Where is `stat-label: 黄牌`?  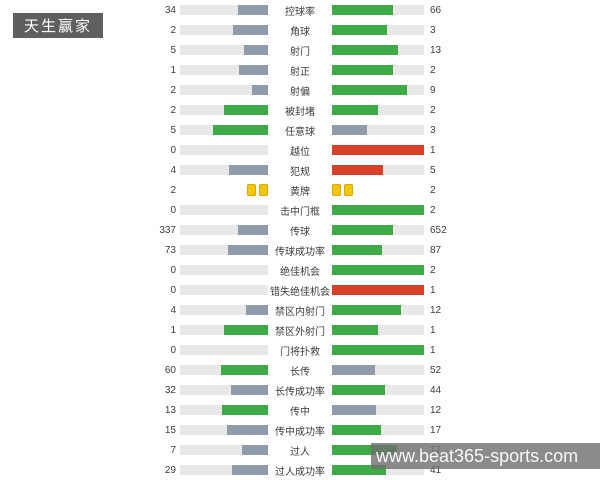 stat-label: 黄牌 is located at coordinates (300, 192).